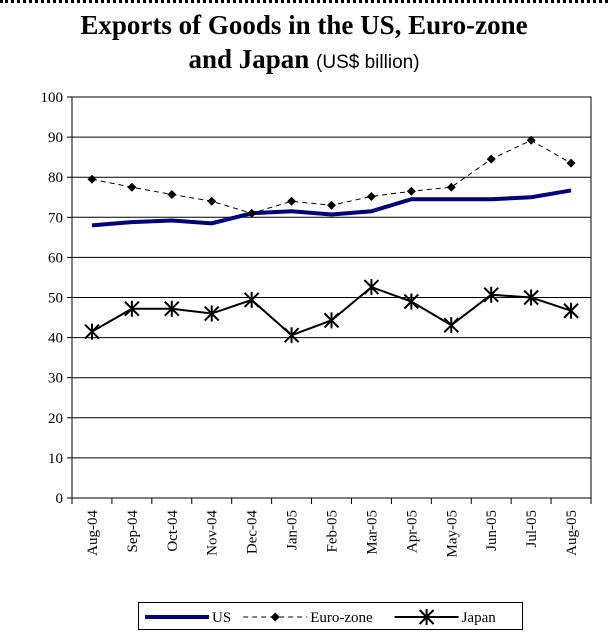  What do you see at coordinates (532, 529) in the screenshot?
I see `x-tick-label: Jul-05` at bounding box center [532, 529].